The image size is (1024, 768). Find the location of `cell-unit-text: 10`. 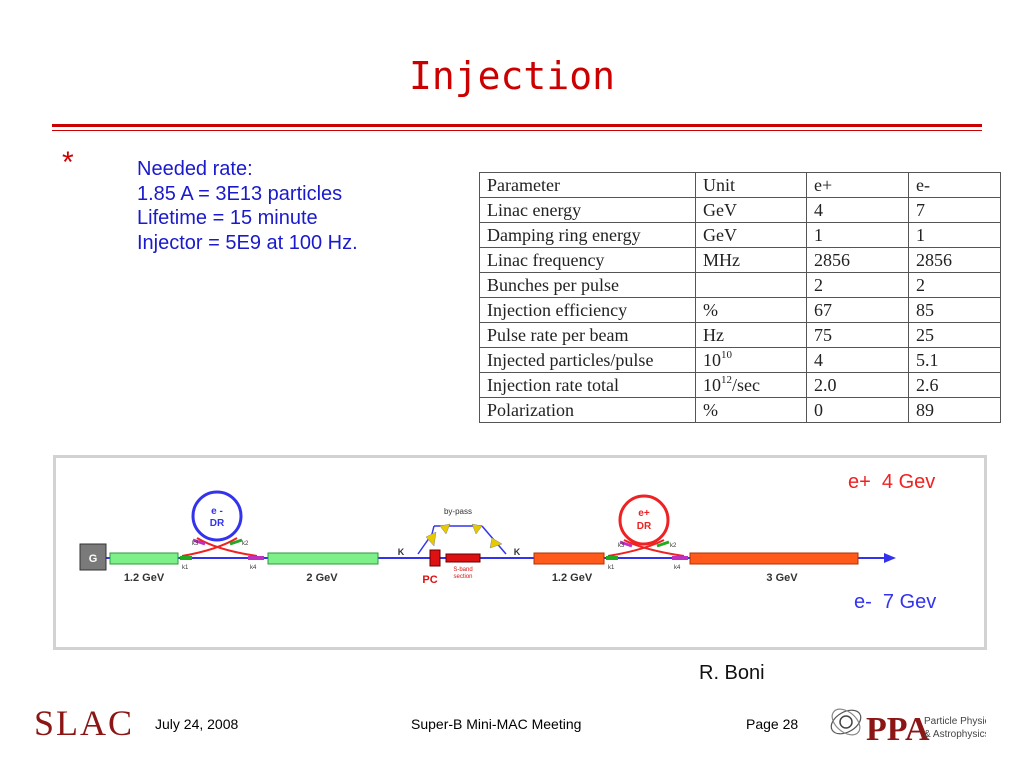

cell-unit-text: 10 is located at coordinates (712, 385).